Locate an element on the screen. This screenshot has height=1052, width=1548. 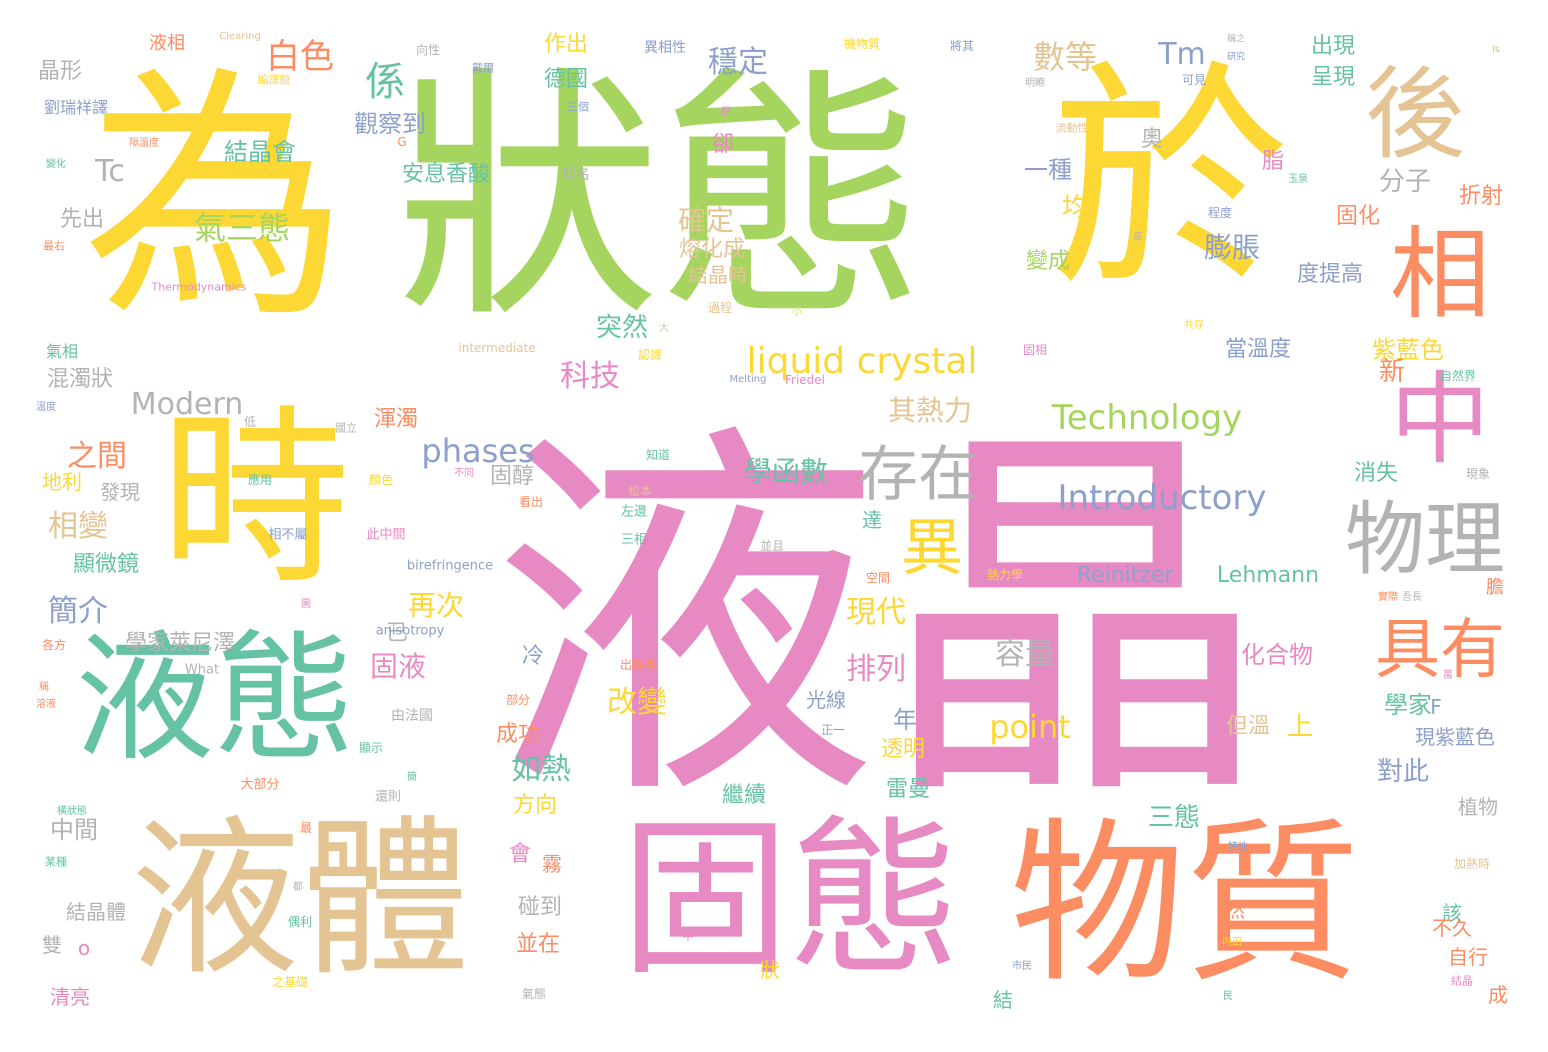
word-cloud-term: 霧 is located at coordinates (552, 864).